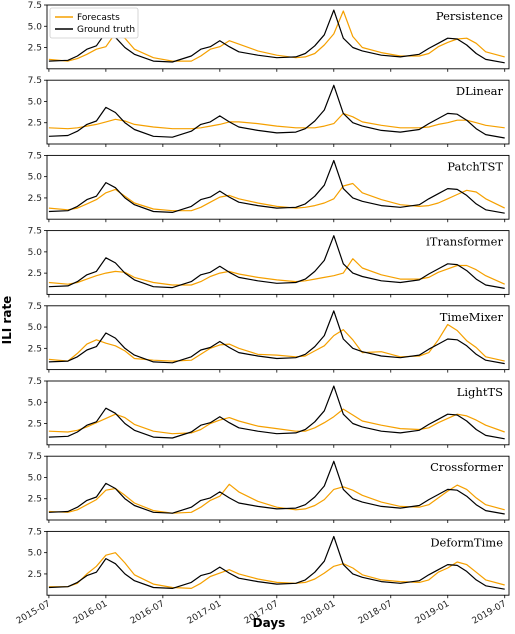  Describe the element at coordinates (319, 612) in the screenshot. I see `x-tick-label: 2018-01` at that location.